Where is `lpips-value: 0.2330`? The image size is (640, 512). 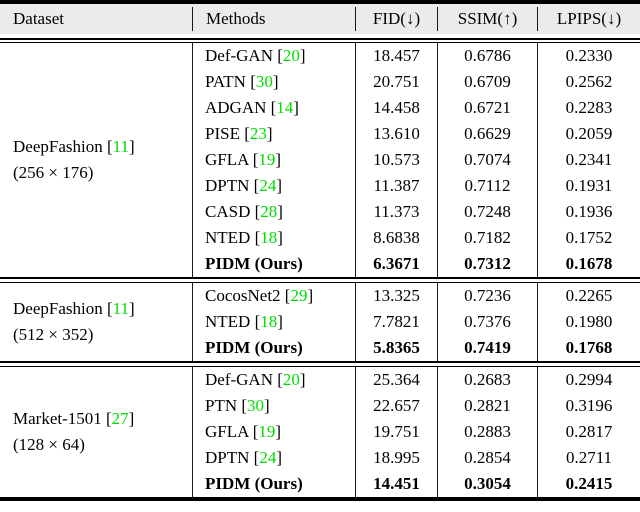
lpips-value: 0.2330 is located at coordinates (589, 55).